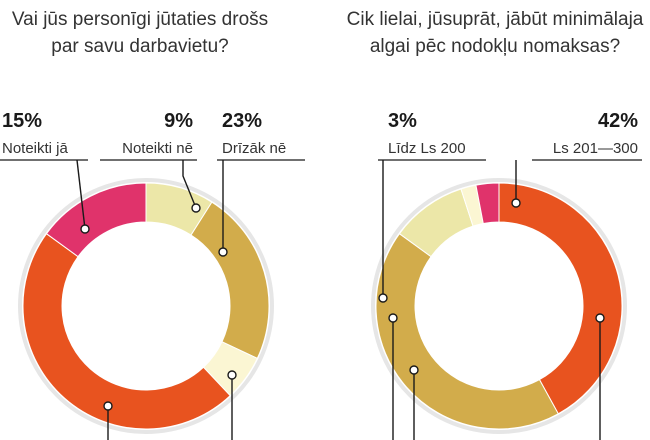 The image size is (650, 440). What do you see at coordinates (600, 318) in the screenshot?
I see `chart2-dot-gold-segment` at bounding box center [600, 318].